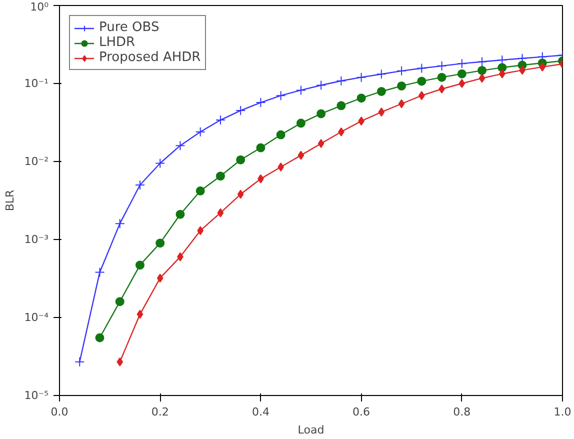  Describe the element at coordinates (36, 161) in the screenshot. I see `y-tick-label: 10⁻²` at that location.